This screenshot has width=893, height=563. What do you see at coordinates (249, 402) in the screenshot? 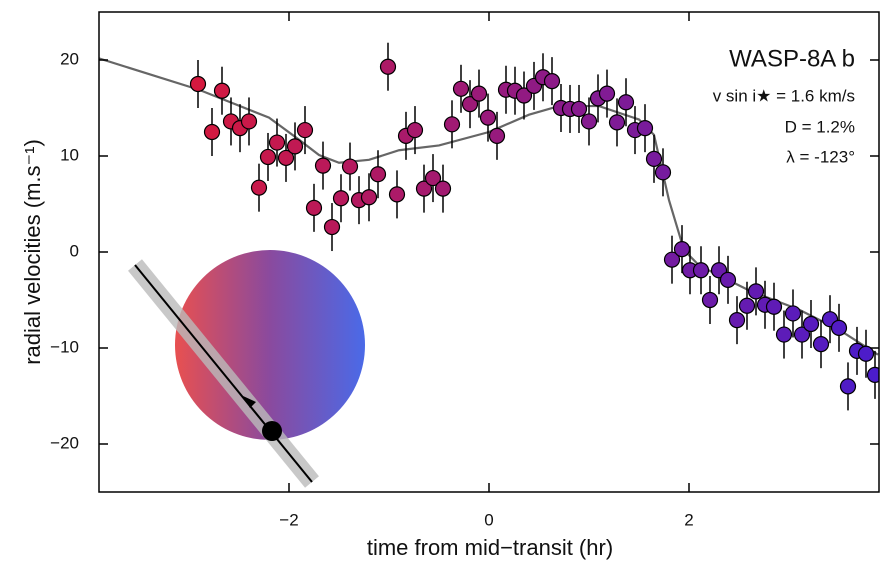
I see `direction-arrow` at bounding box center [249, 402].